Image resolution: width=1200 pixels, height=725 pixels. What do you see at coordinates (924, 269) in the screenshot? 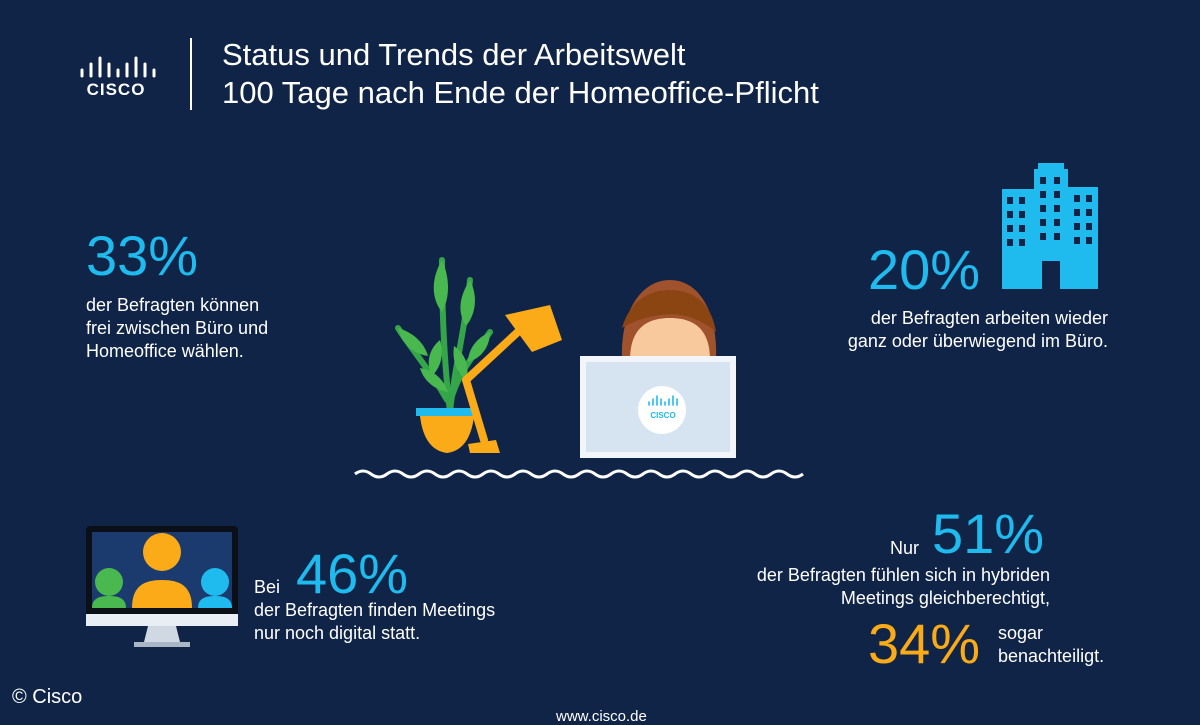
I see `stat-20-value: 20%` at bounding box center [924, 269].